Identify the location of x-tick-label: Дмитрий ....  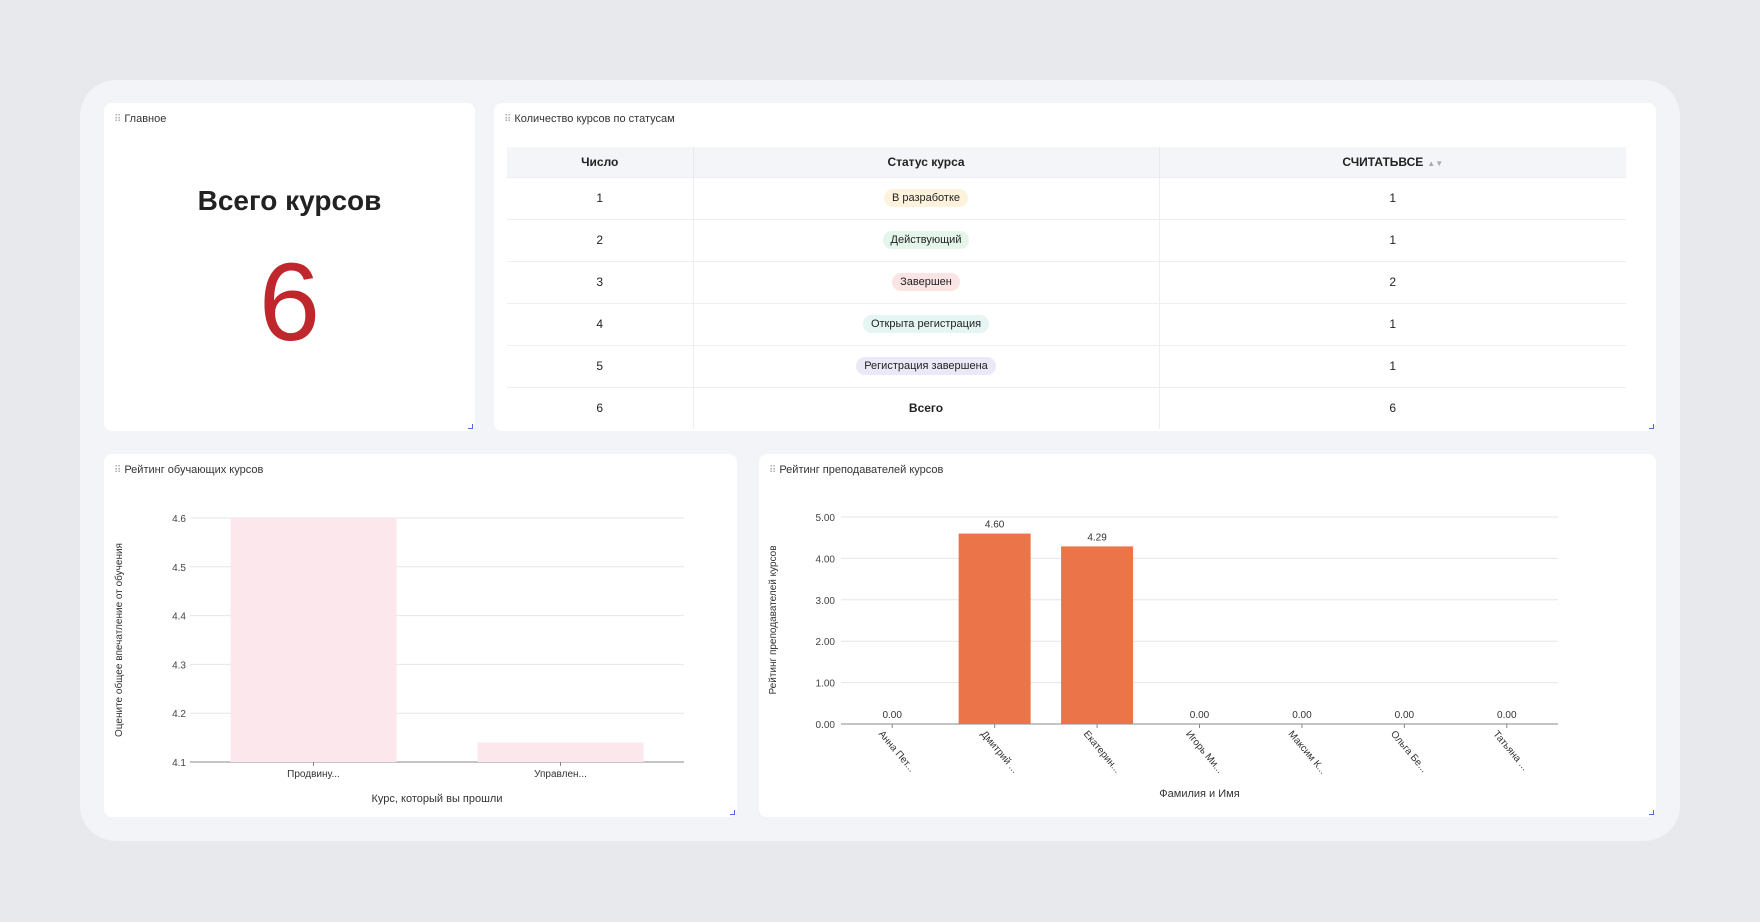
(999, 752).